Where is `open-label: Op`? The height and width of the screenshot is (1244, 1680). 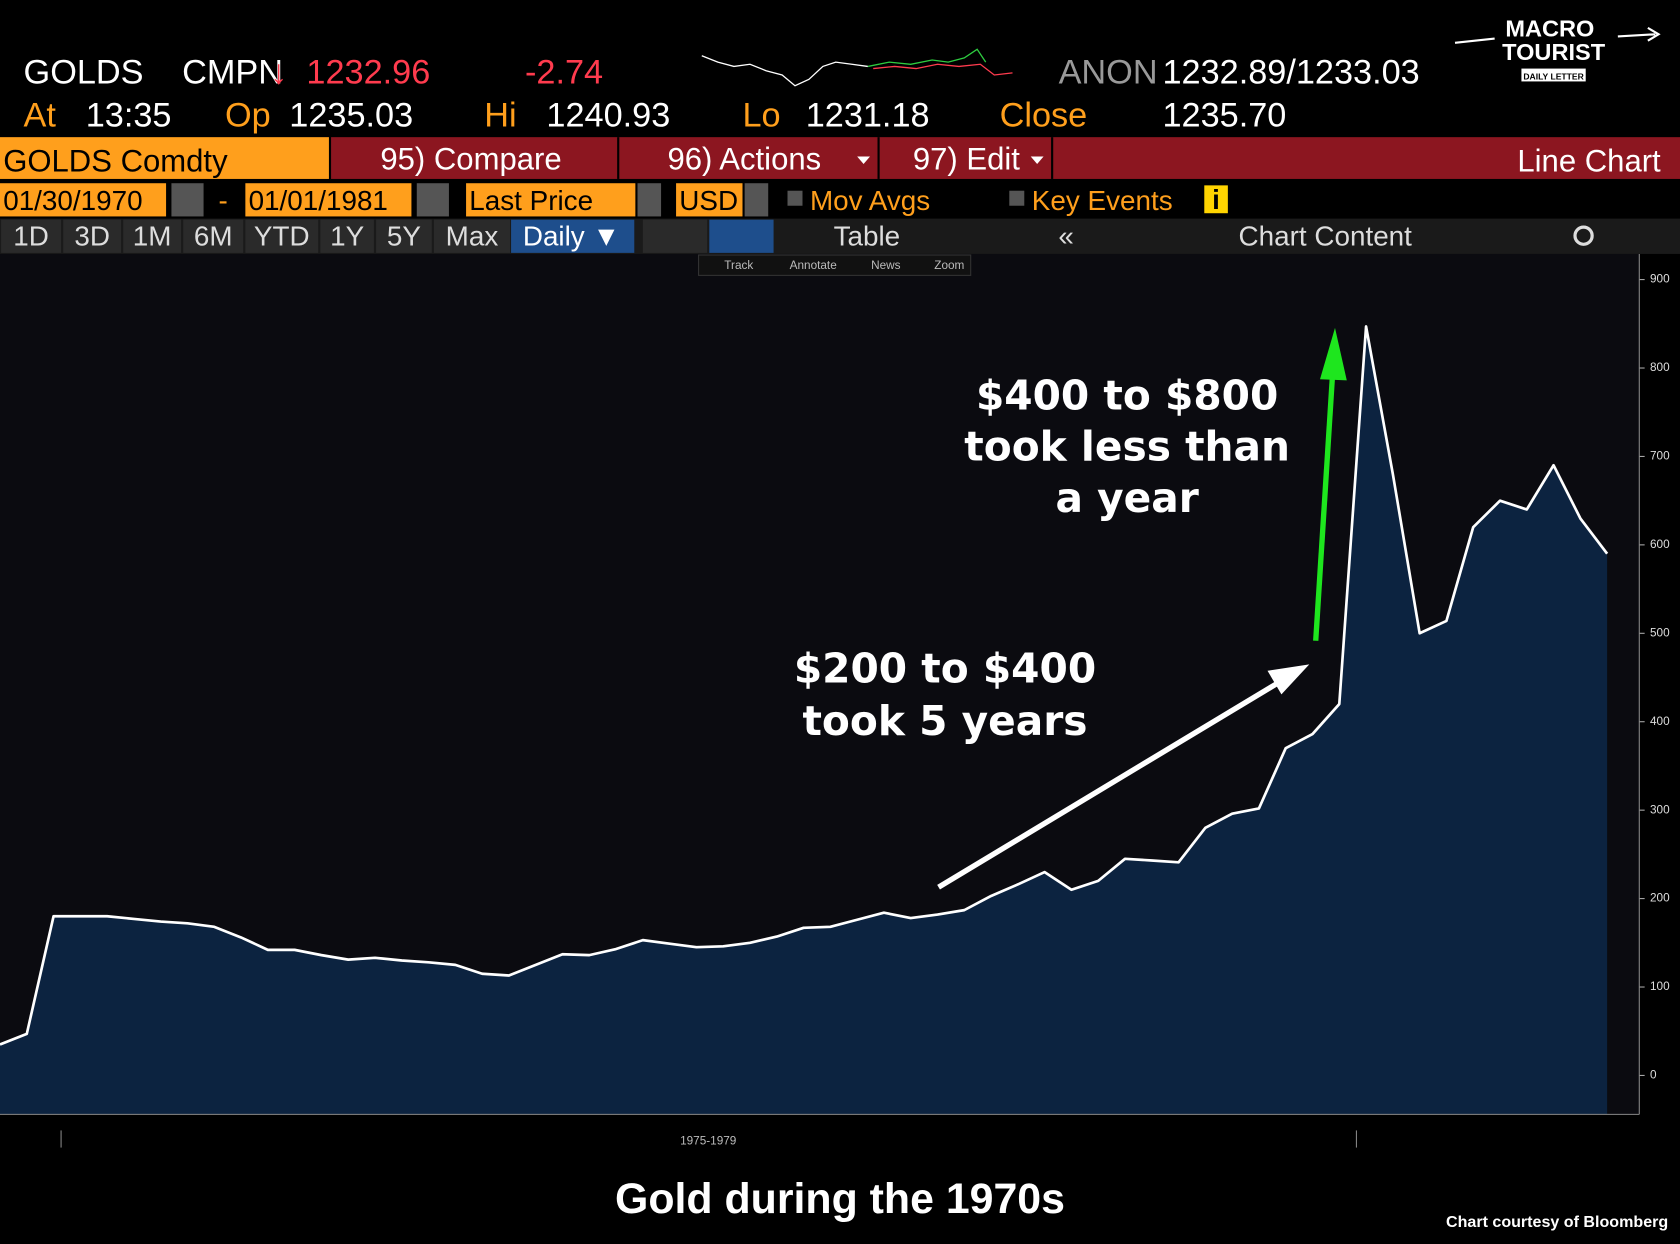
open-label: Op is located at coordinates (248, 115).